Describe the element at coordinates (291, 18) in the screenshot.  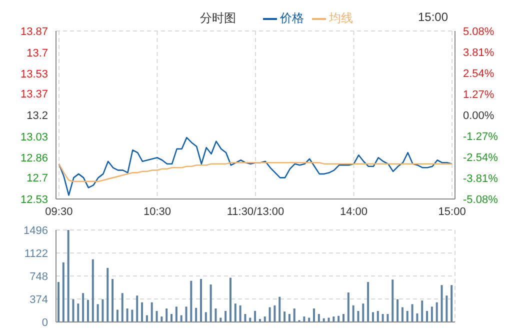
I see `legend-label: 价格` at that location.